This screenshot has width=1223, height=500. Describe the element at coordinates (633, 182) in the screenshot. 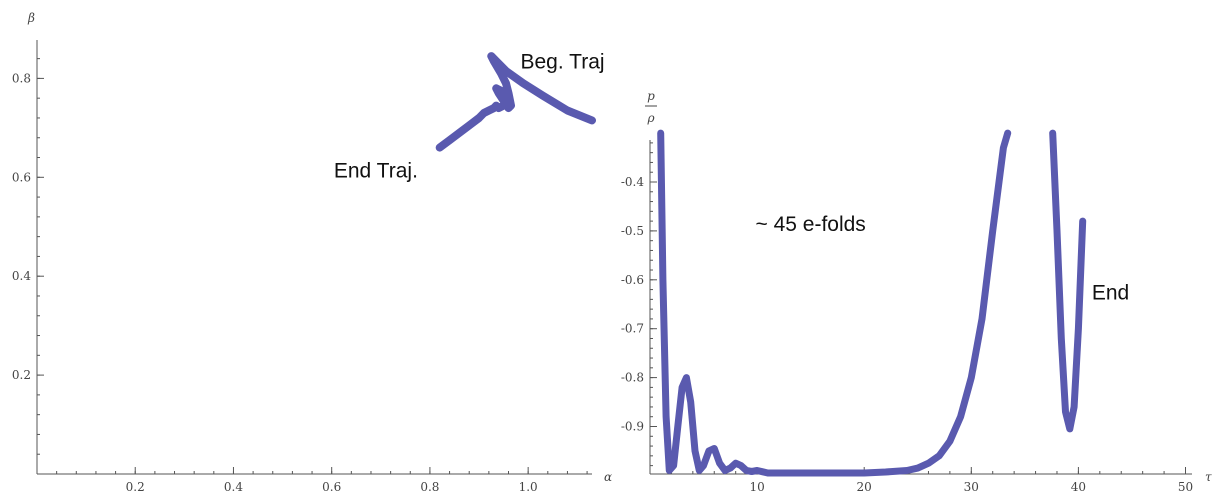

I see `equation-of-state-y-tick-label: -0.4` at that location.